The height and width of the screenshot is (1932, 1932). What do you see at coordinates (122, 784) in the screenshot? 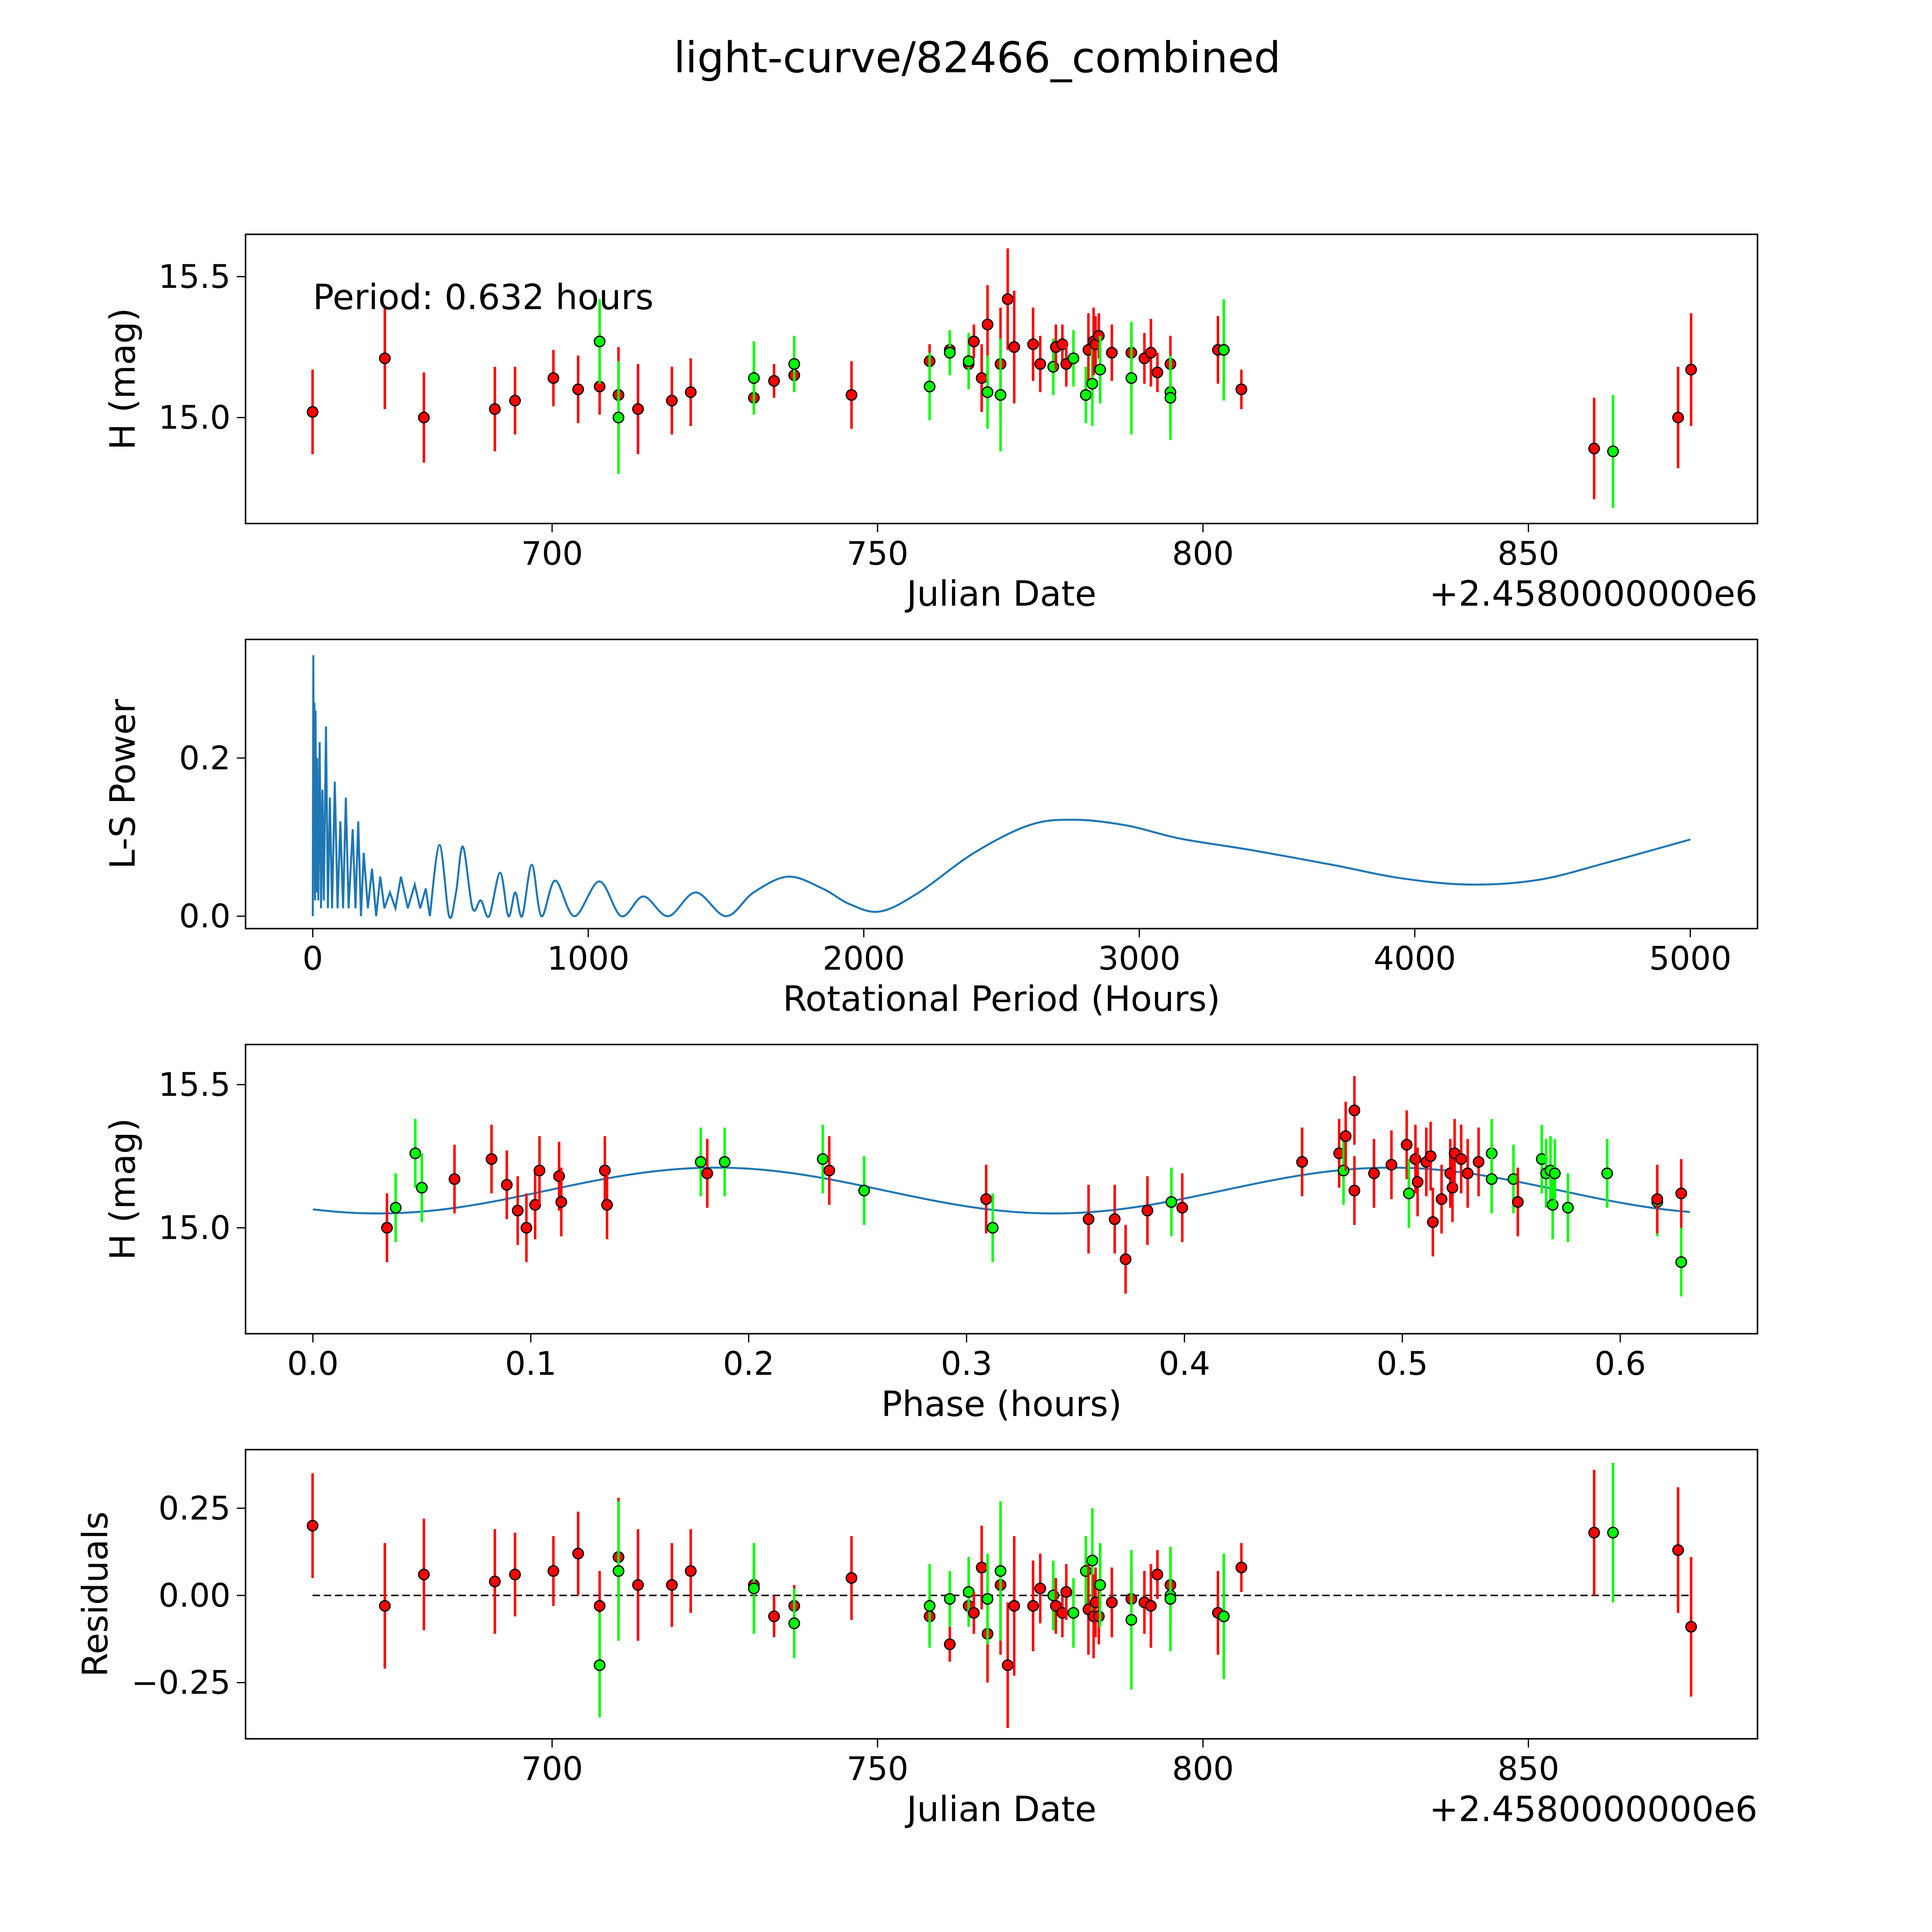
I see `y-axis-label: L-S Power` at bounding box center [122, 784].